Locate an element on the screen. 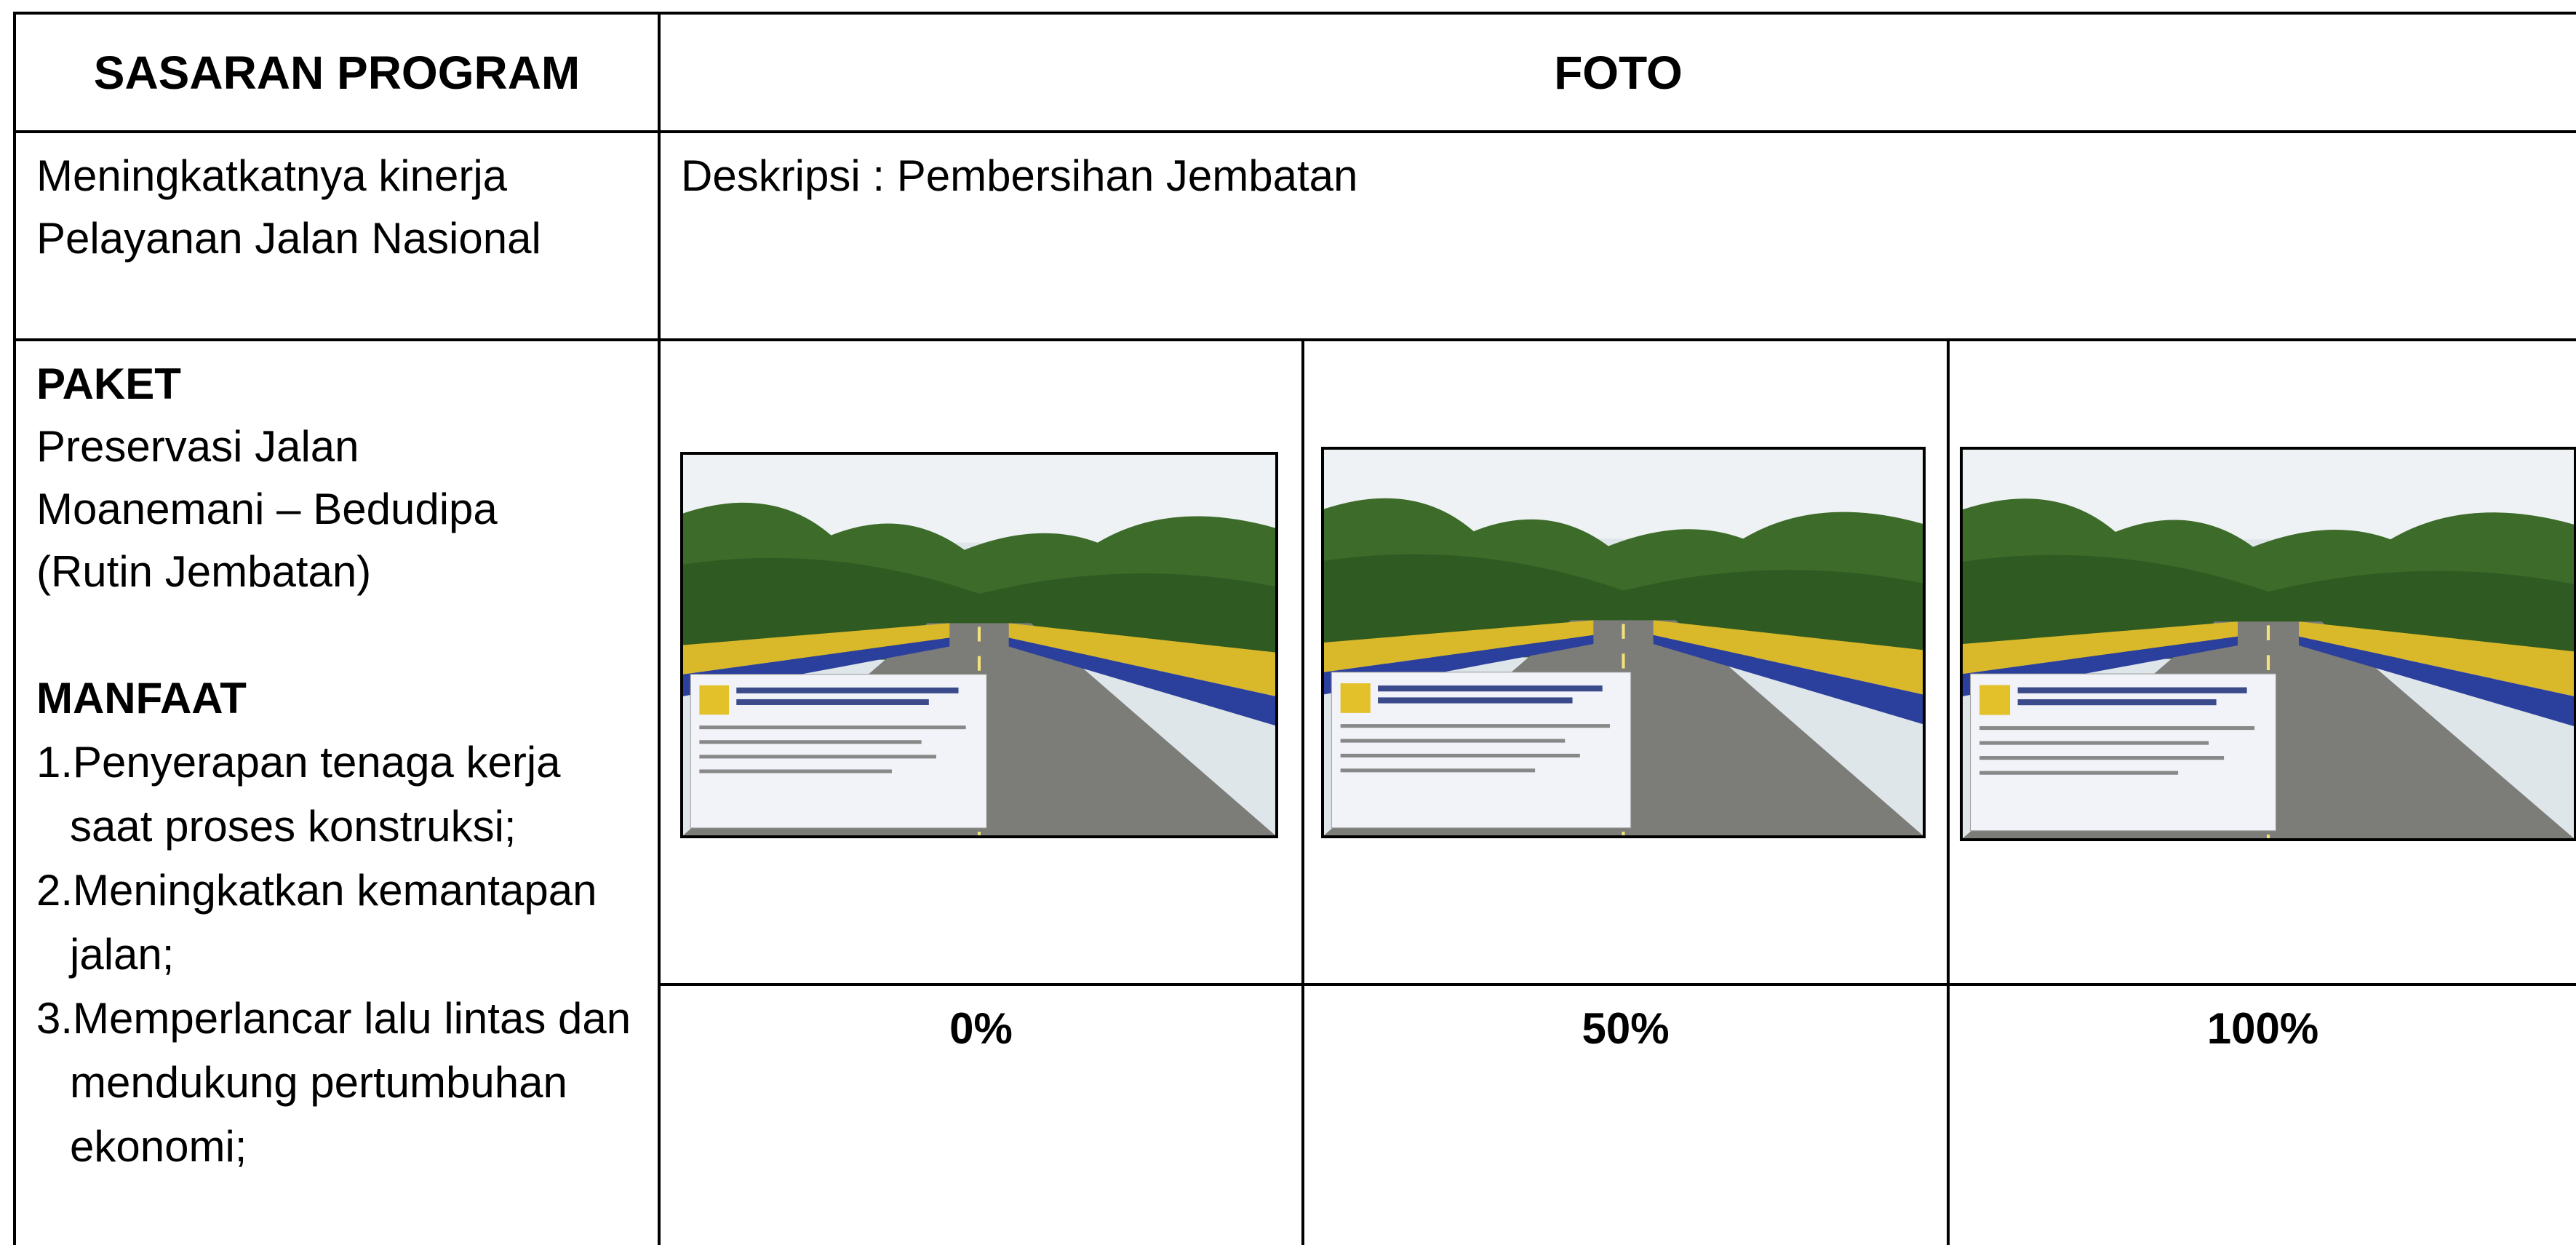 This screenshot has height=1245, width=2576. paket-line: Preservasi Jalan is located at coordinates (197, 446).